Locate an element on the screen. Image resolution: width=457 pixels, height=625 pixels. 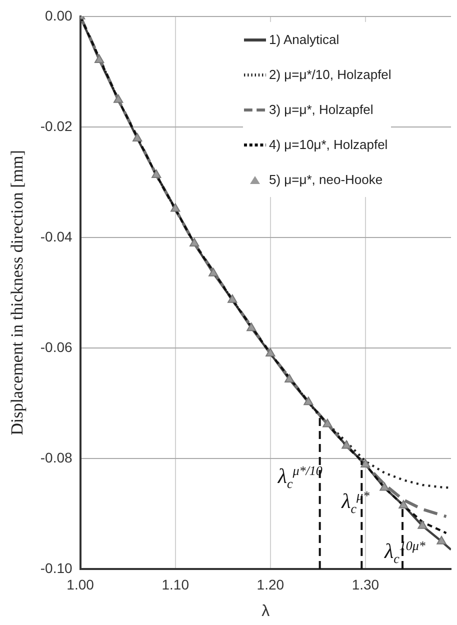
y-axis-title: Displacement in thickness direction [mm] is located at coordinates (17, 293).